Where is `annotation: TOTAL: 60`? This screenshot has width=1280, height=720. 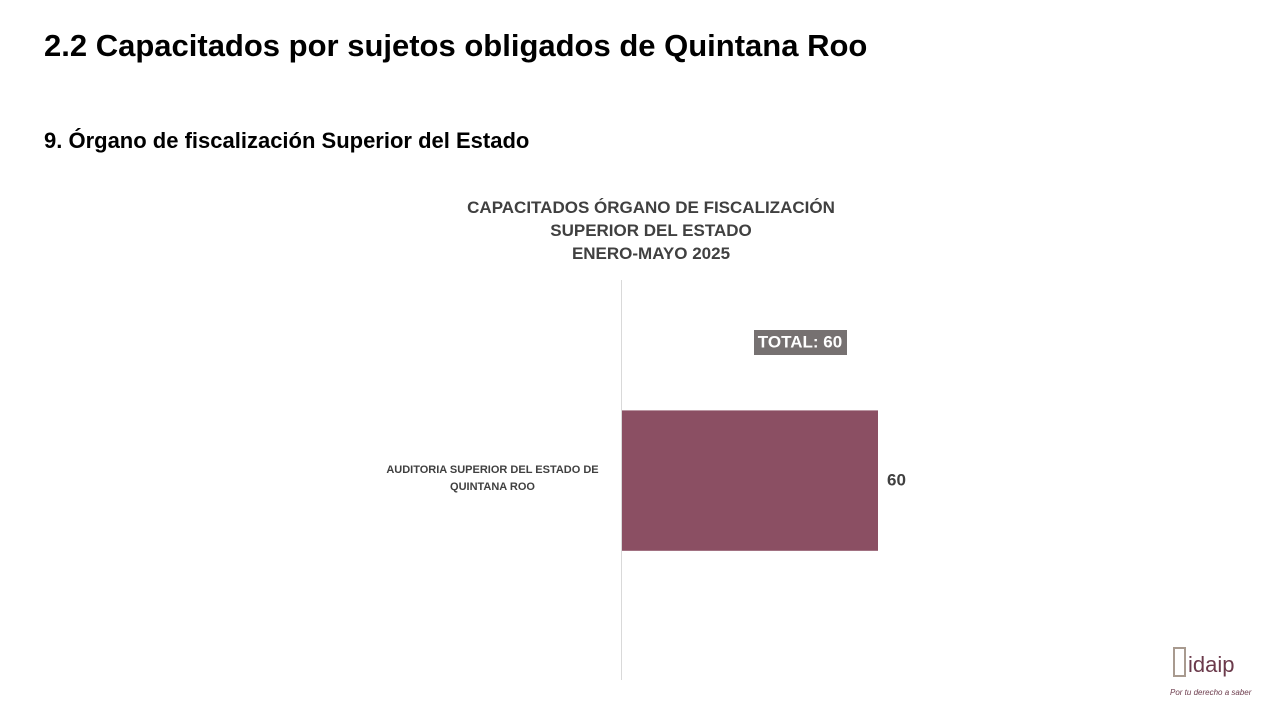 annotation: TOTAL: 60 is located at coordinates (800, 341).